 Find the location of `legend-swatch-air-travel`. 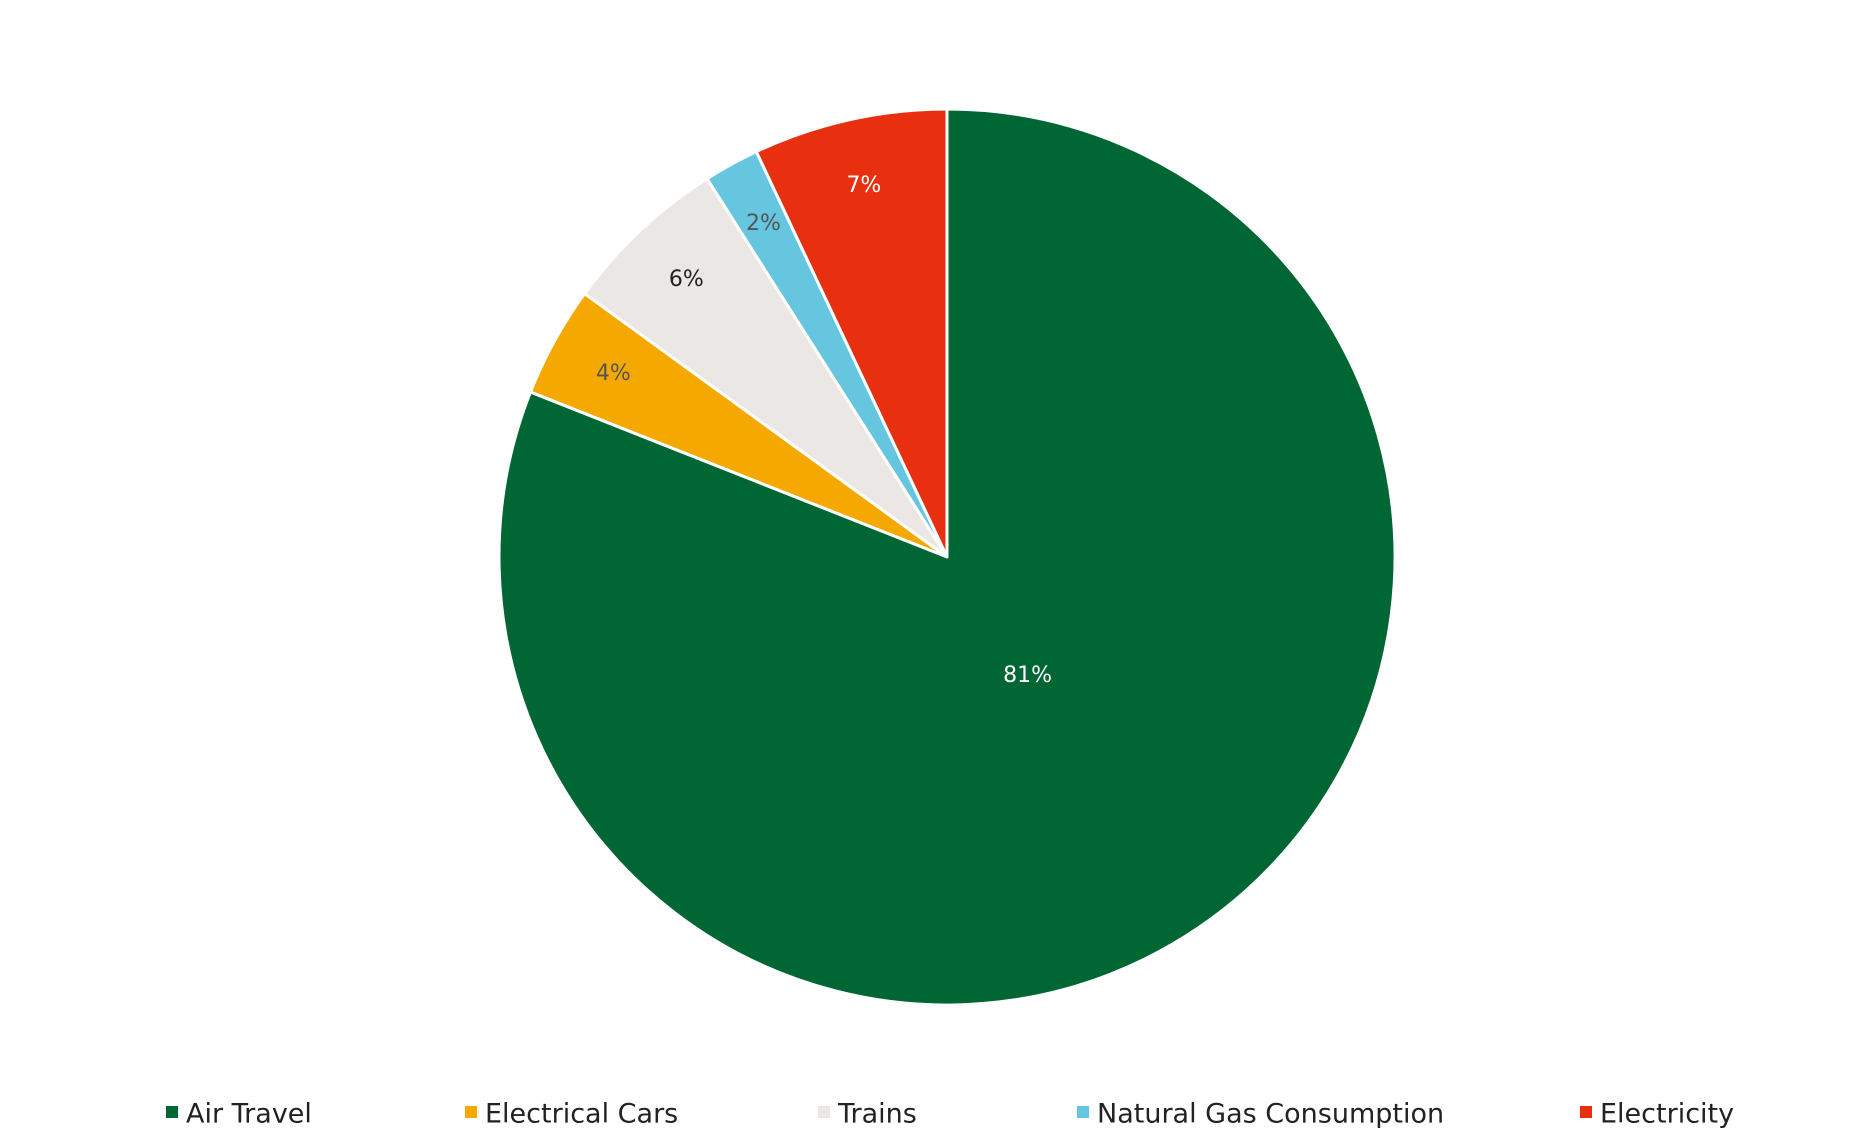

legend-swatch-air-travel is located at coordinates (172, 1112).